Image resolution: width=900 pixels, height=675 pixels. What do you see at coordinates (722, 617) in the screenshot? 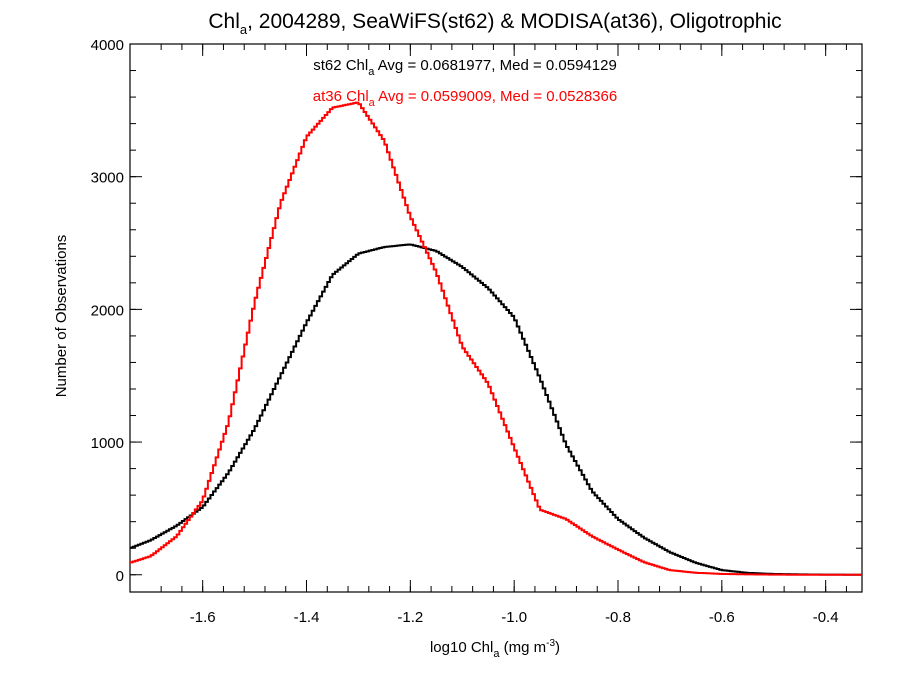
I see `x-tick-label: -0.6` at bounding box center [722, 617].